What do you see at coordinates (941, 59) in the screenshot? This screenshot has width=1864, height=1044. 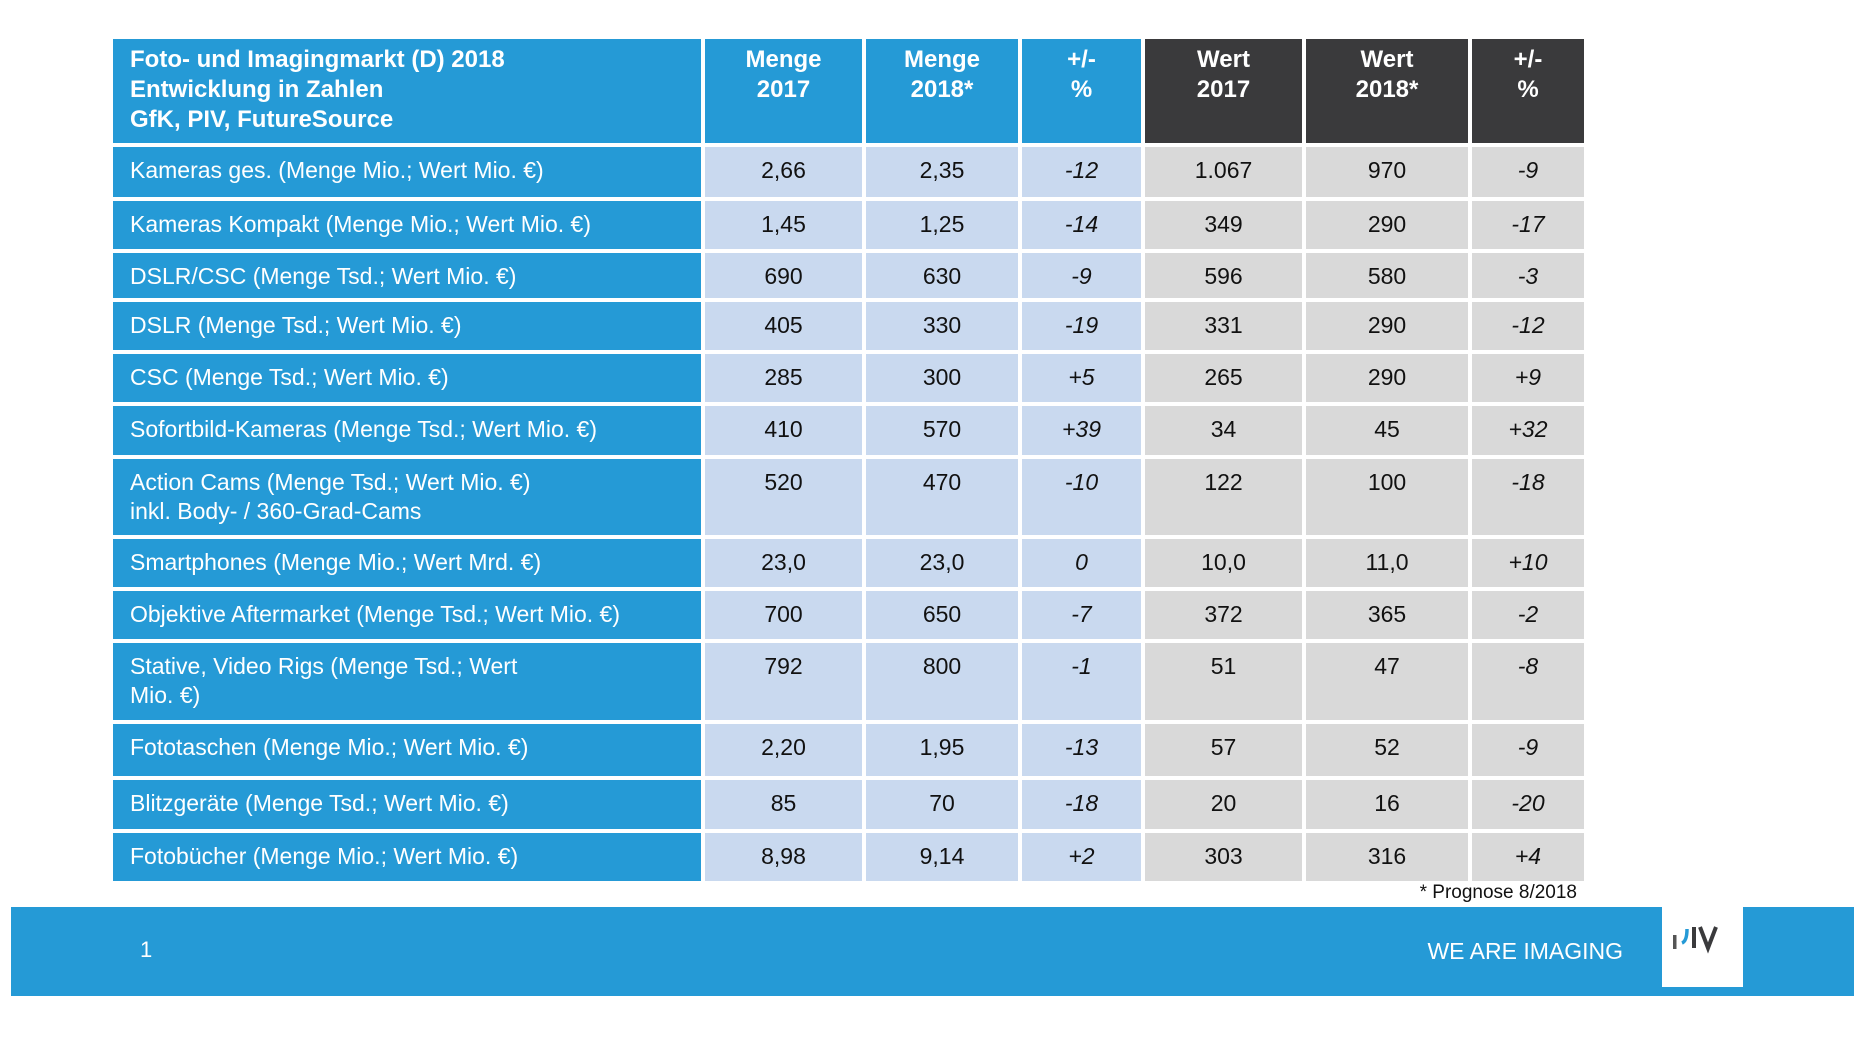 I see `cell-text: Menge` at bounding box center [941, 59].